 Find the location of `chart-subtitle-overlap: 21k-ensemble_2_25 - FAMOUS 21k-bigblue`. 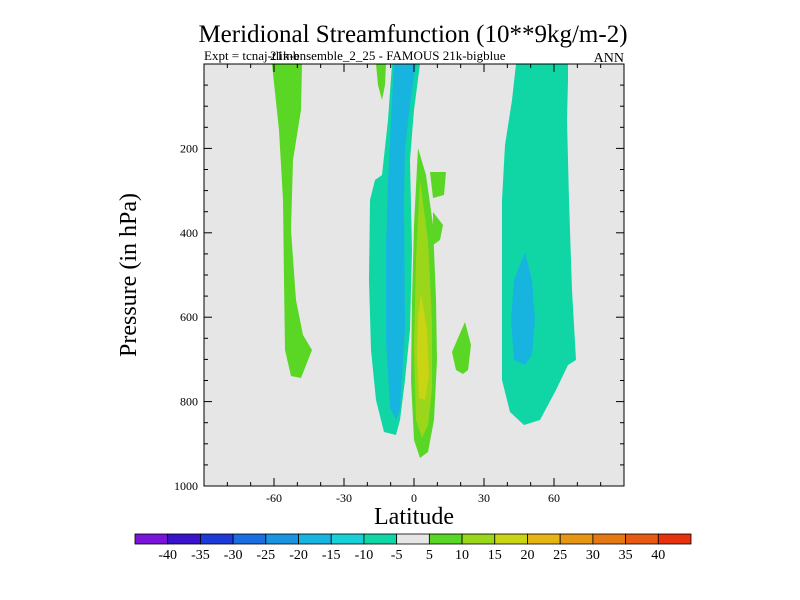

chart-subtitle-overlap: 21k-ensemble_2_25 - FAMOUS 21k-bigblue is located at coordinates (388, 55).